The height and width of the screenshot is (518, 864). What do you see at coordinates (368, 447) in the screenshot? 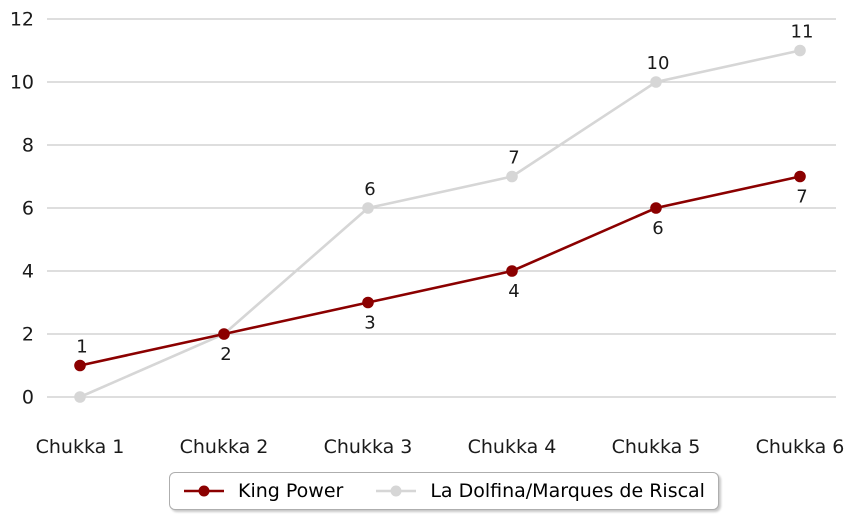
I see `x-tick-label: Chukka 3` at bounding box center [368, 447].